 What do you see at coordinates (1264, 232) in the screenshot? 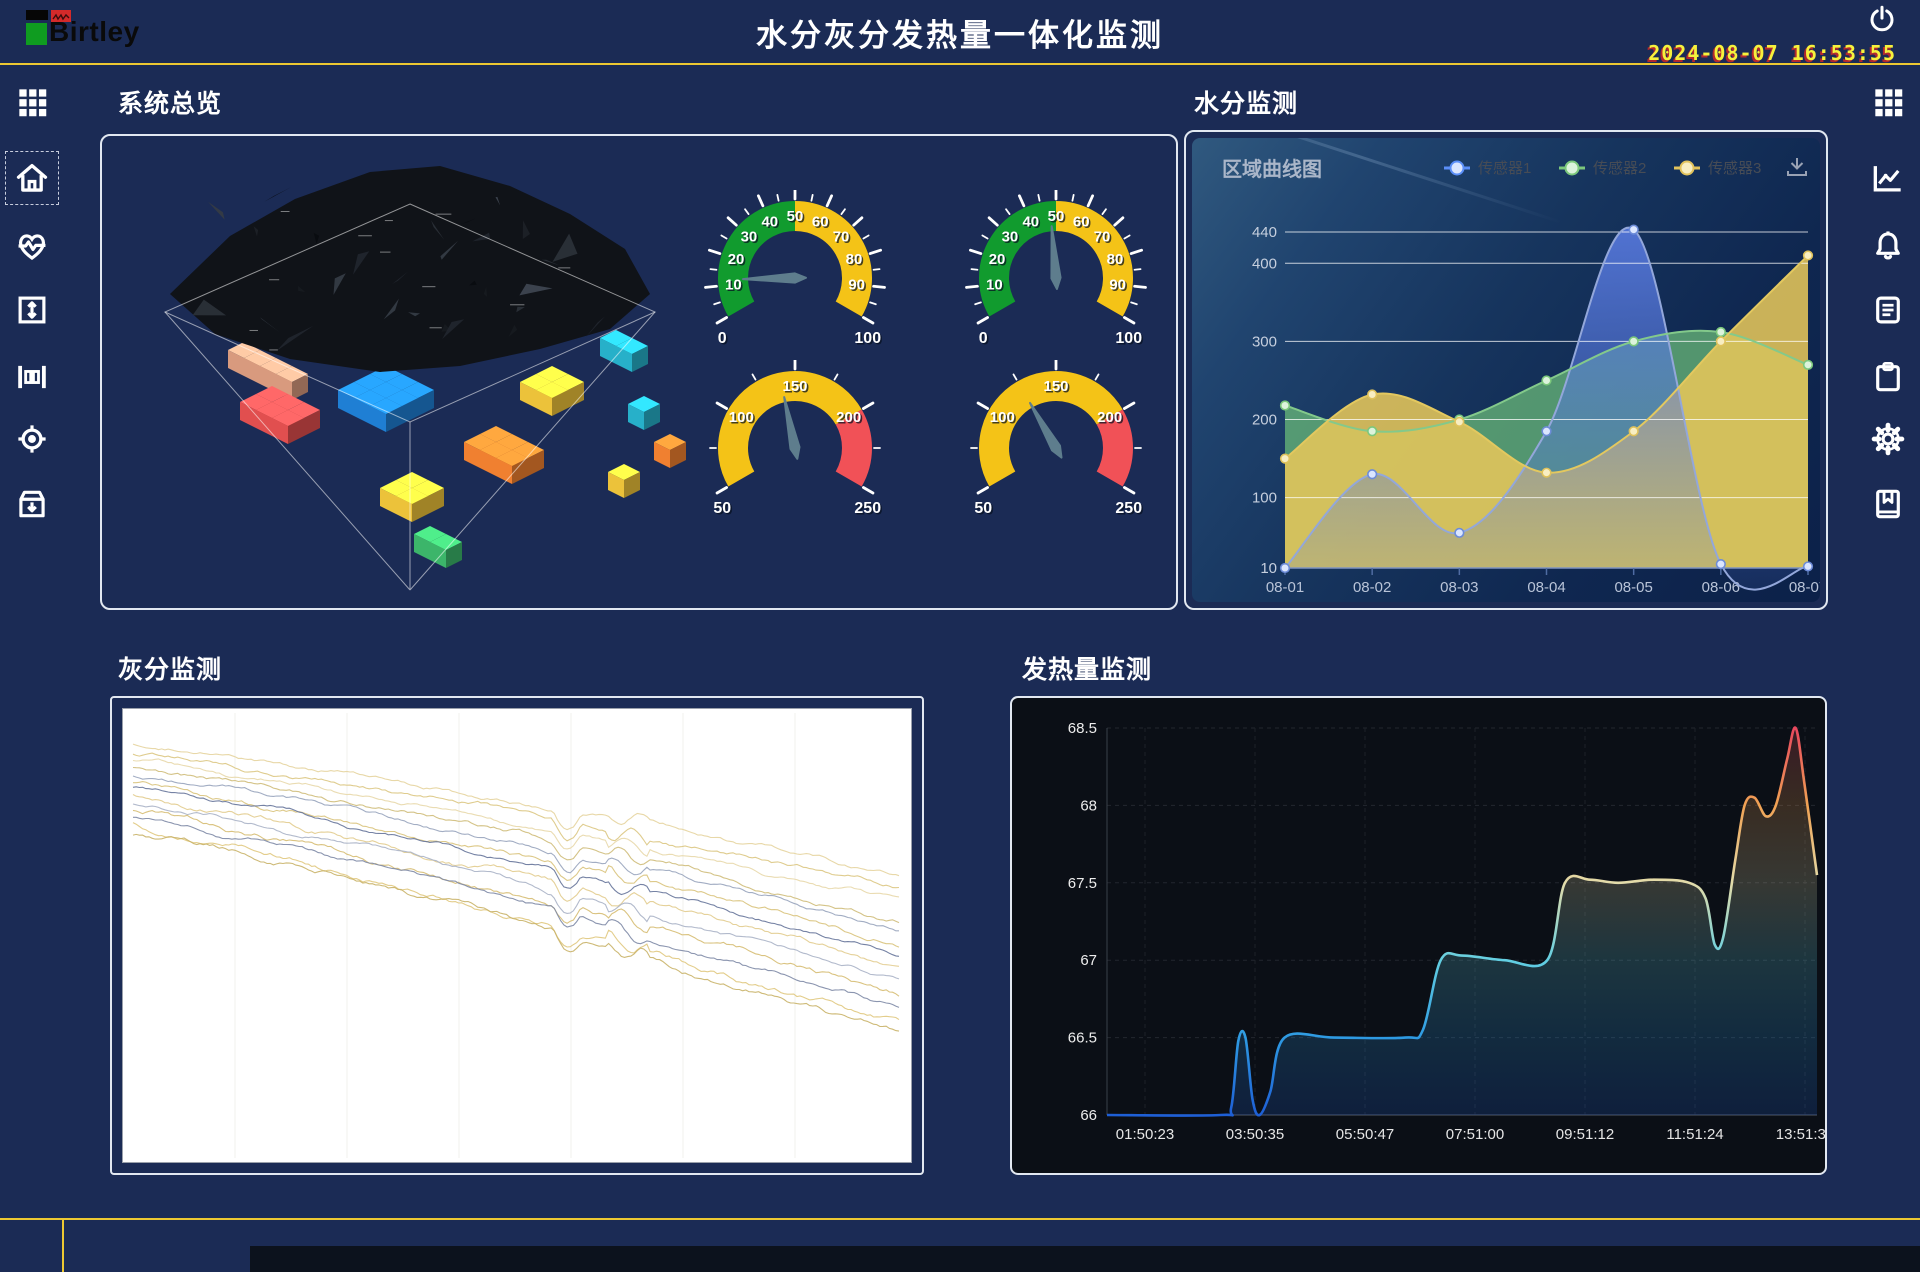
I see `svg-text: 440` at bounding box center [1264, 232].